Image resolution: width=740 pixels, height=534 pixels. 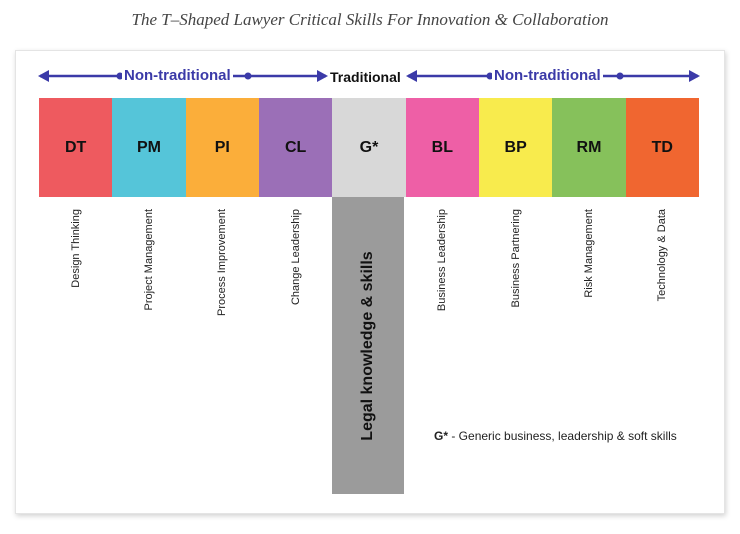 I want to click on non-traditional-right-label: Non-traditional, so click(x=547, y=76).